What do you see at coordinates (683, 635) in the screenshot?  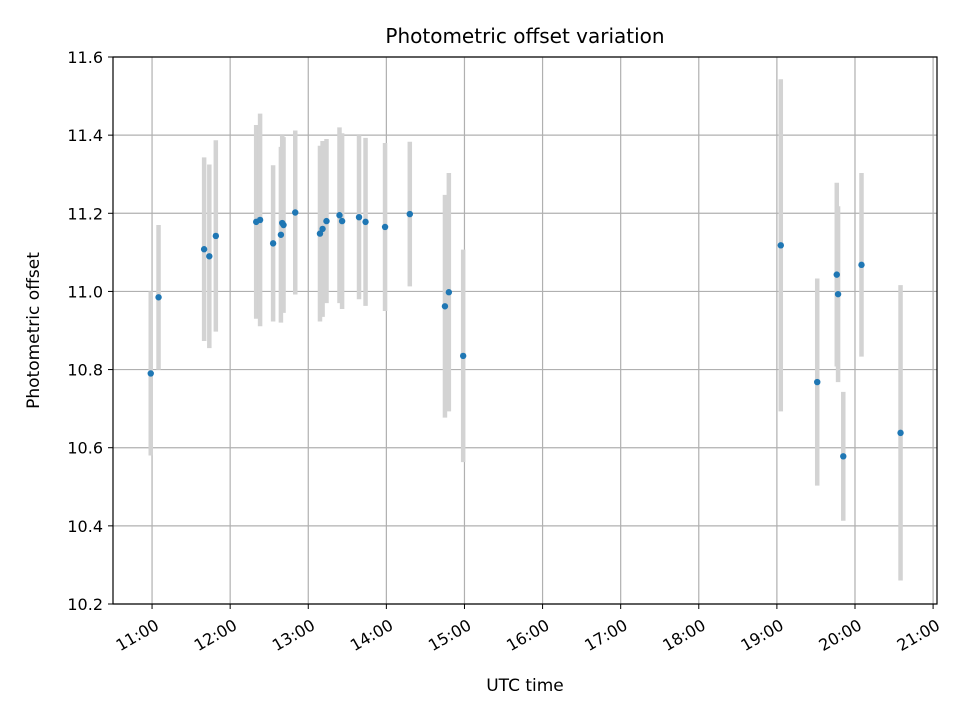 I see `x-tick-label: 18:00` at bounding box center [683, 635].